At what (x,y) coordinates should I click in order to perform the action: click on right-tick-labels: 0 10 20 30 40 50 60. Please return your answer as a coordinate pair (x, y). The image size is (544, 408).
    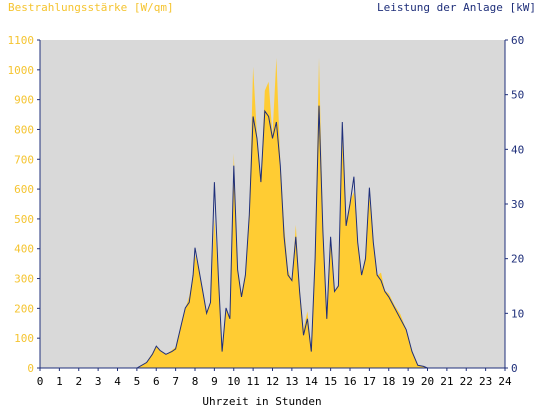
    Looking at the image, I should click on (514, 204).